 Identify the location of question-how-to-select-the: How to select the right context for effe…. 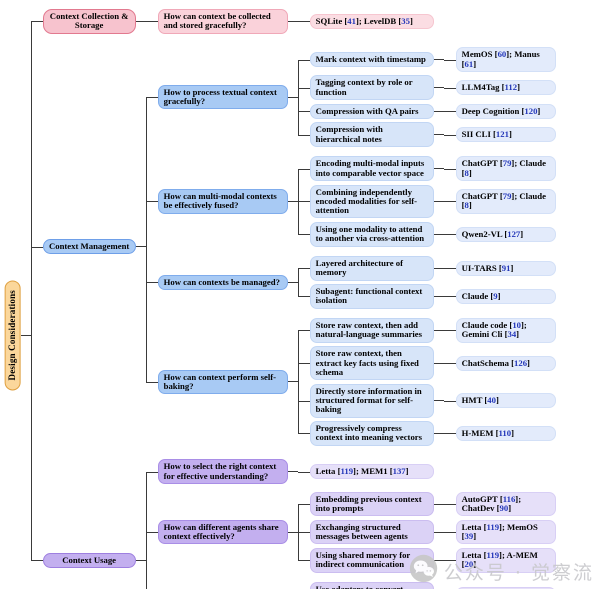
(222, 471).